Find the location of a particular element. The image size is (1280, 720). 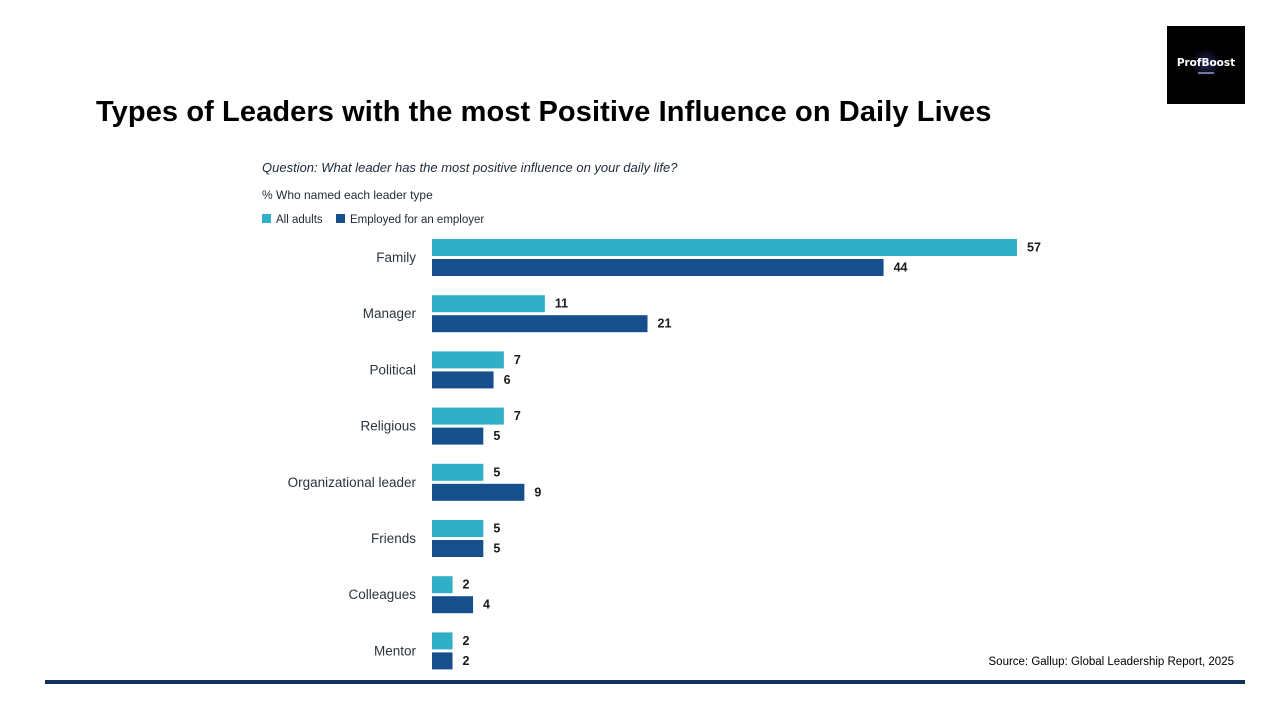

data-label: 11 is located at coordinates (561, 304).